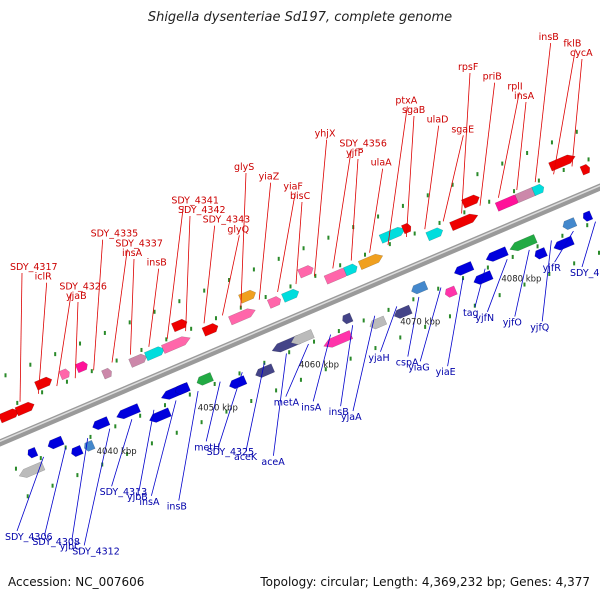 The image size is (600, 600). I want to click on forward-gene-label: iclR, so click(44, 277).